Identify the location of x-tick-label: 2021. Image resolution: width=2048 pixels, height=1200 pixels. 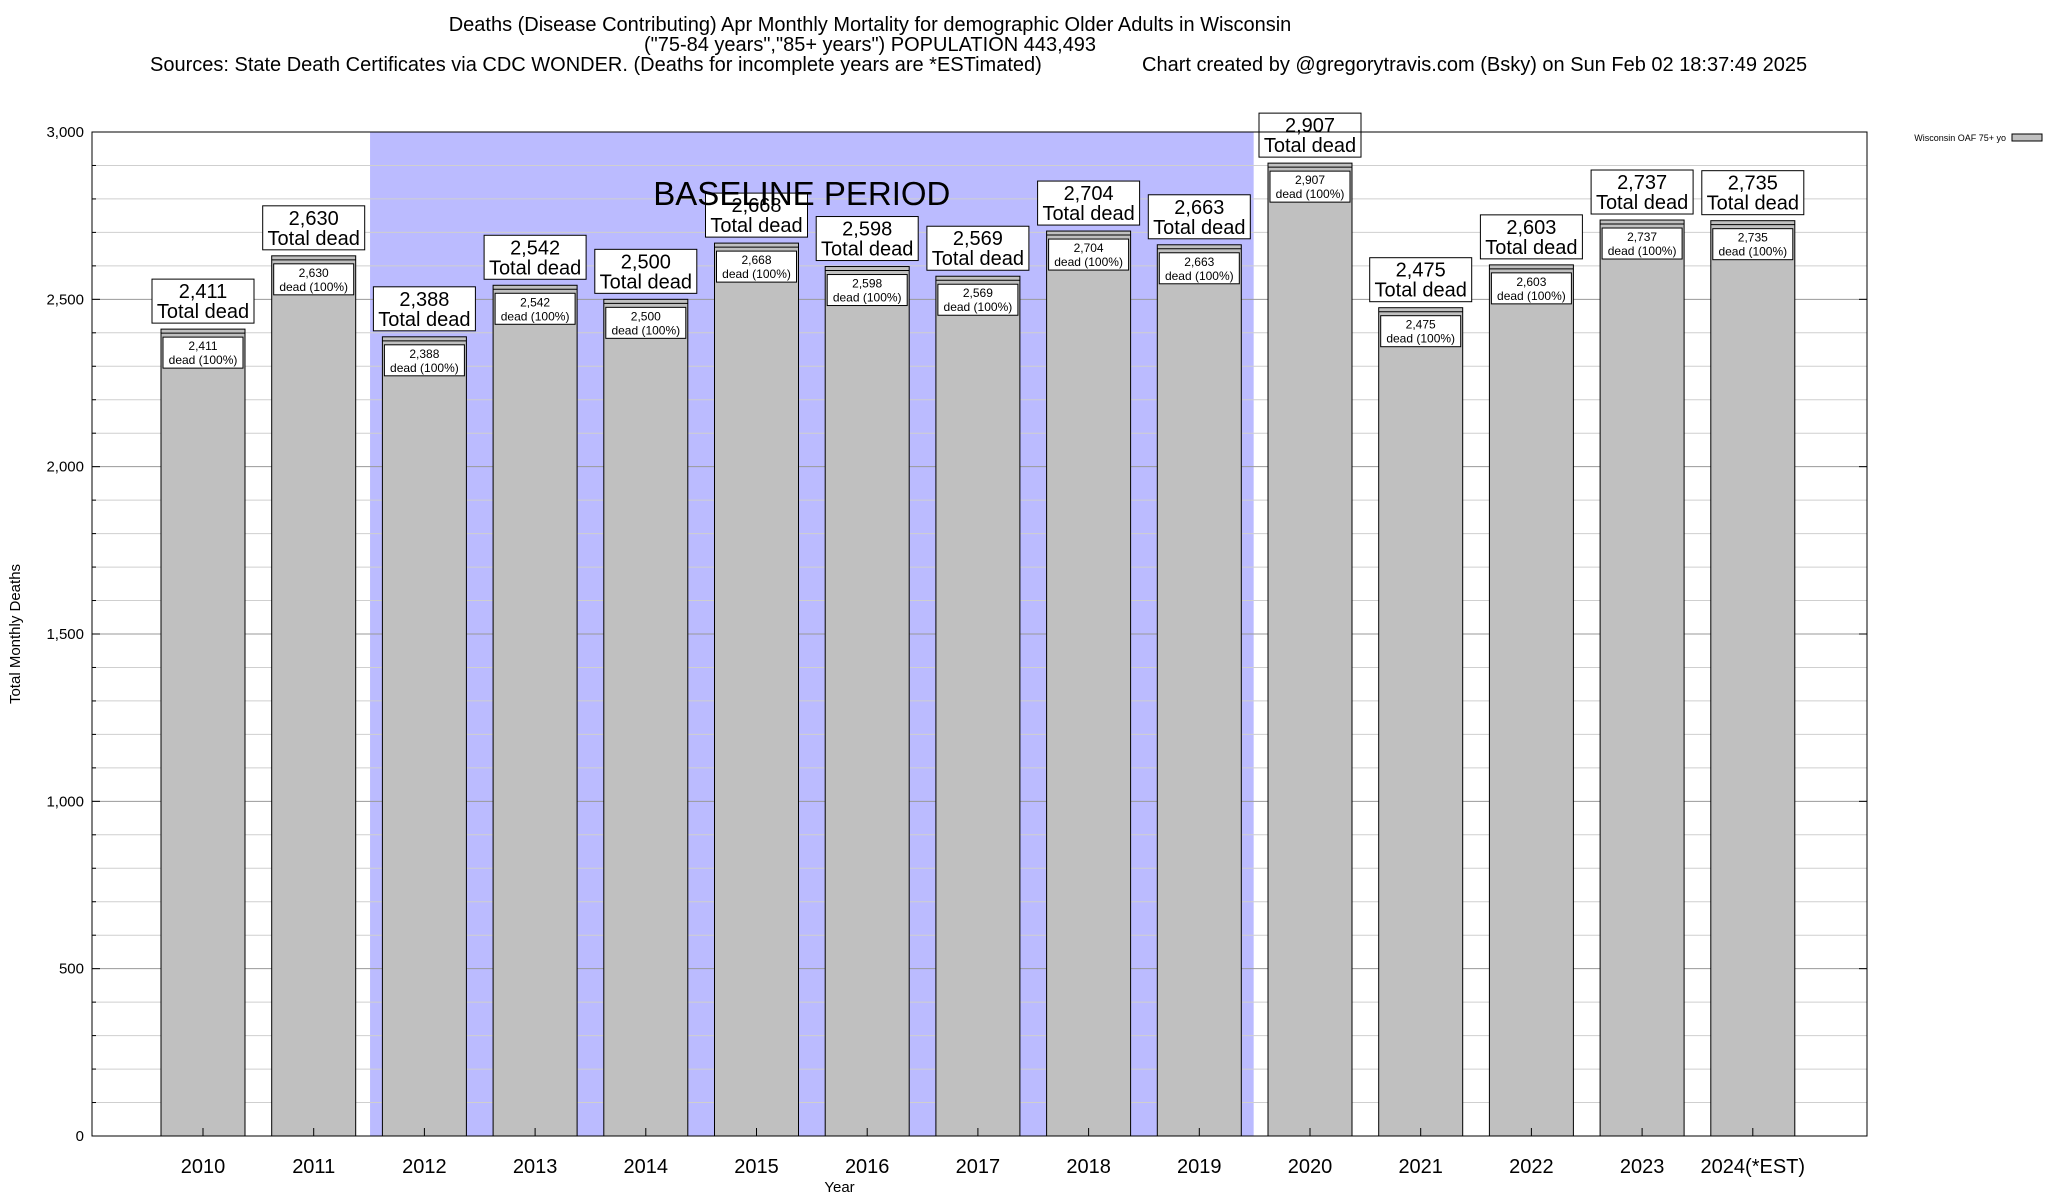
(1420, 1167).